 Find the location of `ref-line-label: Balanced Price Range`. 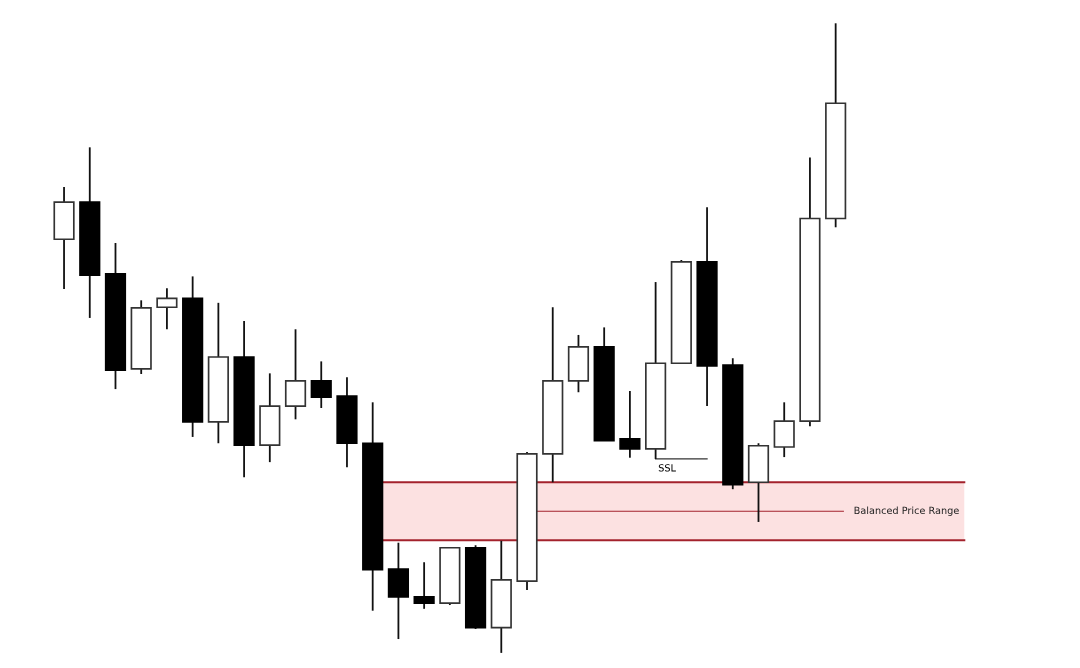

ref-line-label: Balanced Price Range is located at coordinates (906, 511).